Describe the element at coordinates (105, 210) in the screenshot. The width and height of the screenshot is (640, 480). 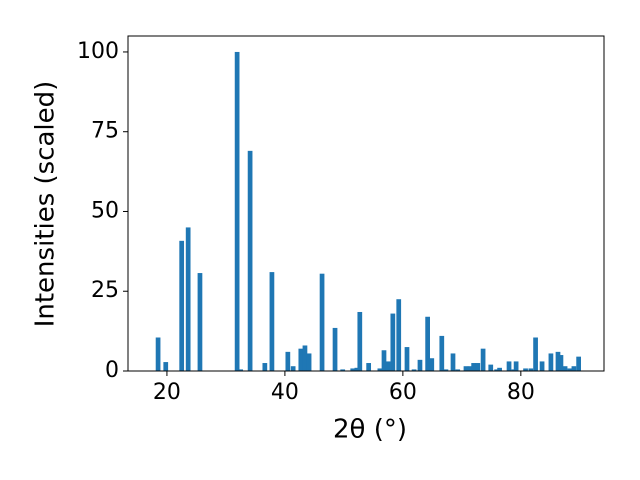
I see `y-tick-label: 50` at that location.